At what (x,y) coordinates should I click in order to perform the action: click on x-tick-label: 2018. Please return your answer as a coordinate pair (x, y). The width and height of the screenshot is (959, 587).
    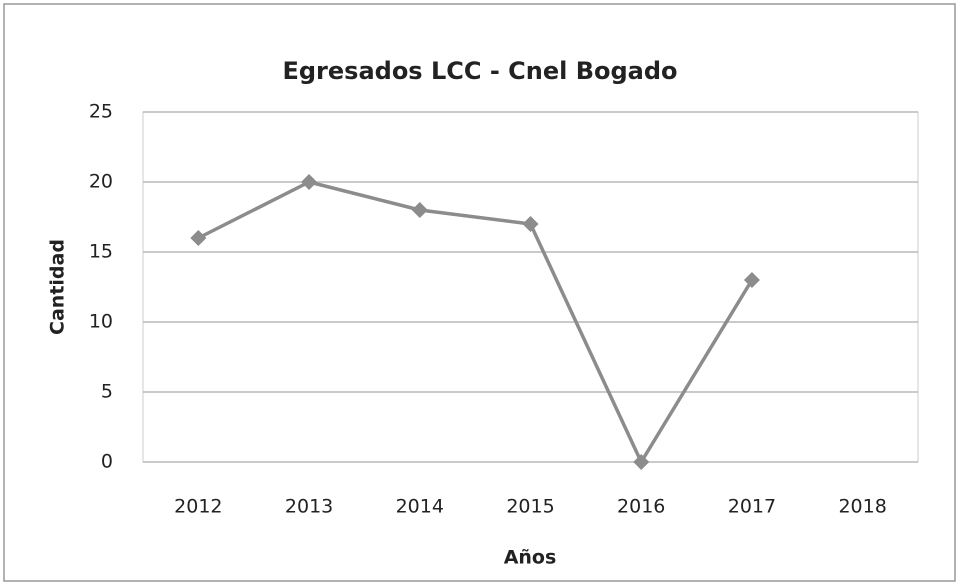
    Looking at the image, I should click on (862, 507).